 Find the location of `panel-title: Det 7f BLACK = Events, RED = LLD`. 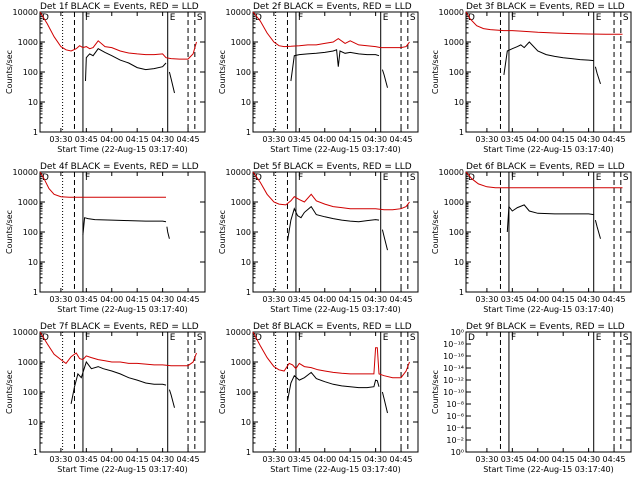

panel-title: Det 7f BLACK = Events, RED = LLD is located at coordinates (119, 327).